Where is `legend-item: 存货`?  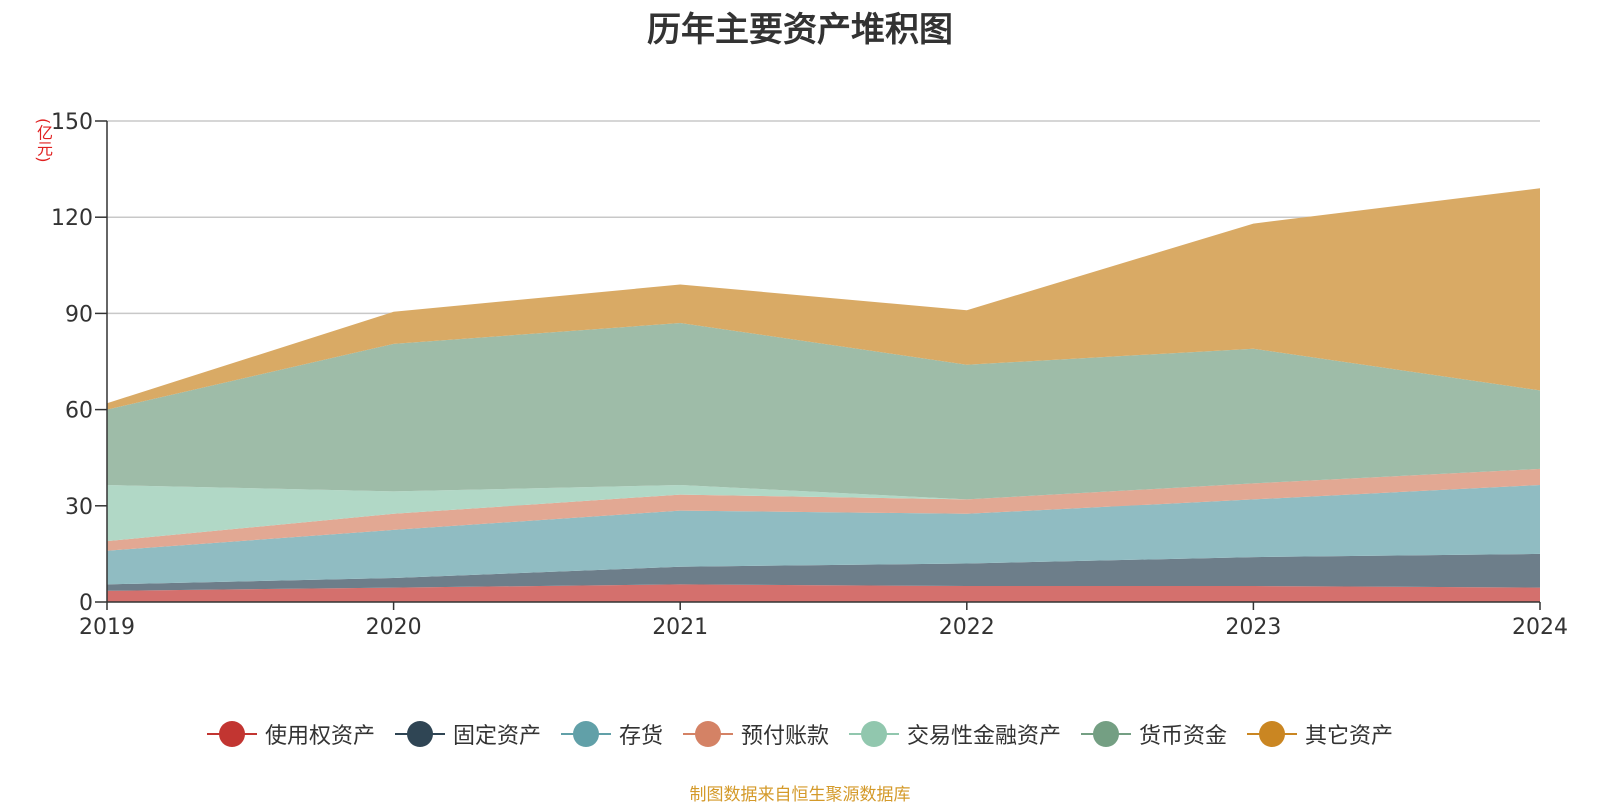 legend-item: 存货 is located at coordinates (611, 734).